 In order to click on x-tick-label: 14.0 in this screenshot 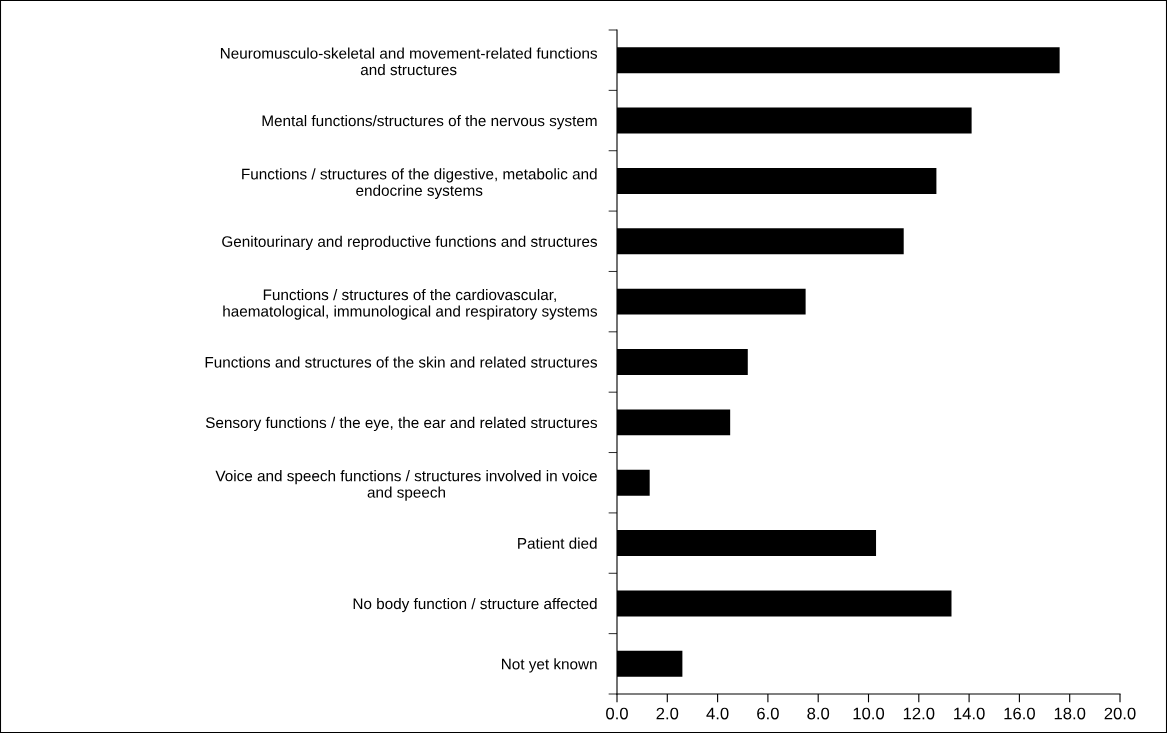, I will do `click(969, 713)`.